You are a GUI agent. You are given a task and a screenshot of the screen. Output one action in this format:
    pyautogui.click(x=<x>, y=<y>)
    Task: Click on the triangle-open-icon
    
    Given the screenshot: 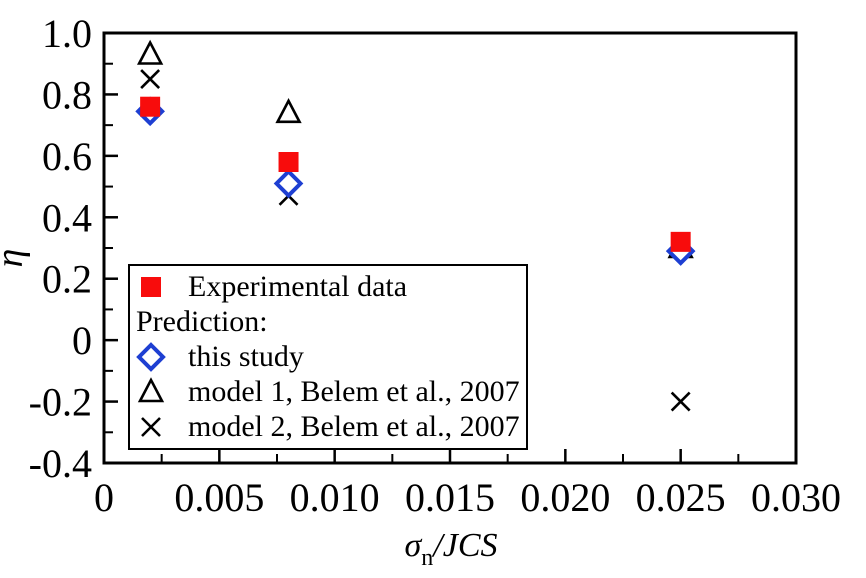 What is the action you would take?
    pyautogui.click(x=151, y=392)
    